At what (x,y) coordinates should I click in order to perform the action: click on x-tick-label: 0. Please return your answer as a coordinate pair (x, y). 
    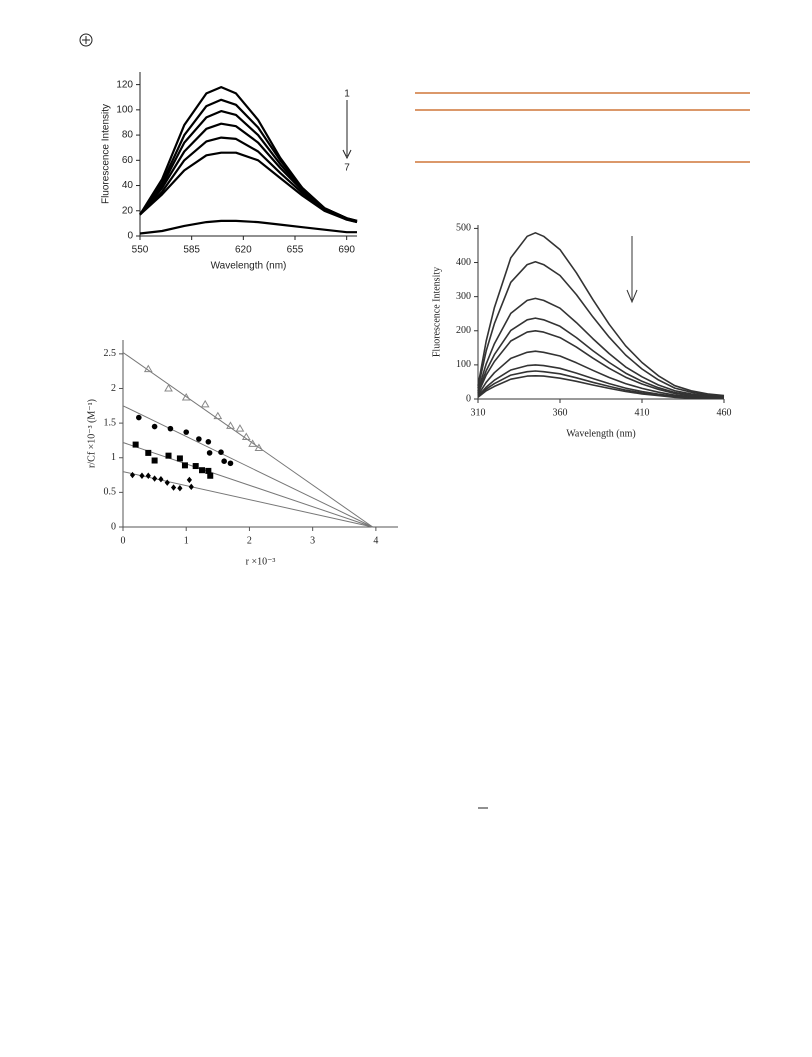
    Looking at the image, I should click on (123, 540).